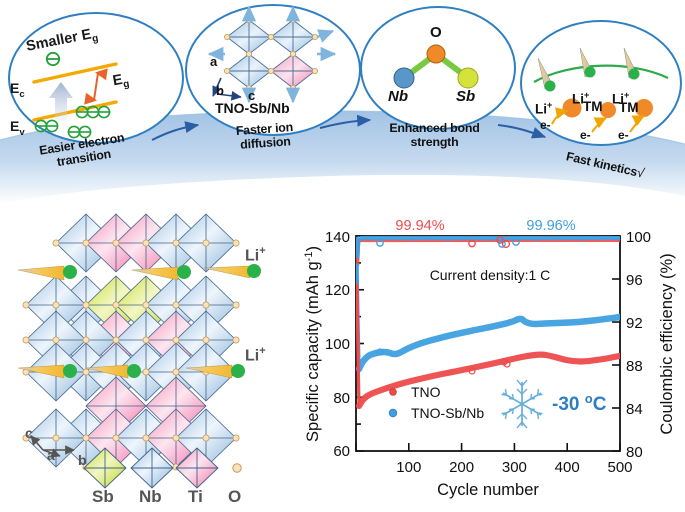  I want to click on snowflake-icon, so click(522, 404).